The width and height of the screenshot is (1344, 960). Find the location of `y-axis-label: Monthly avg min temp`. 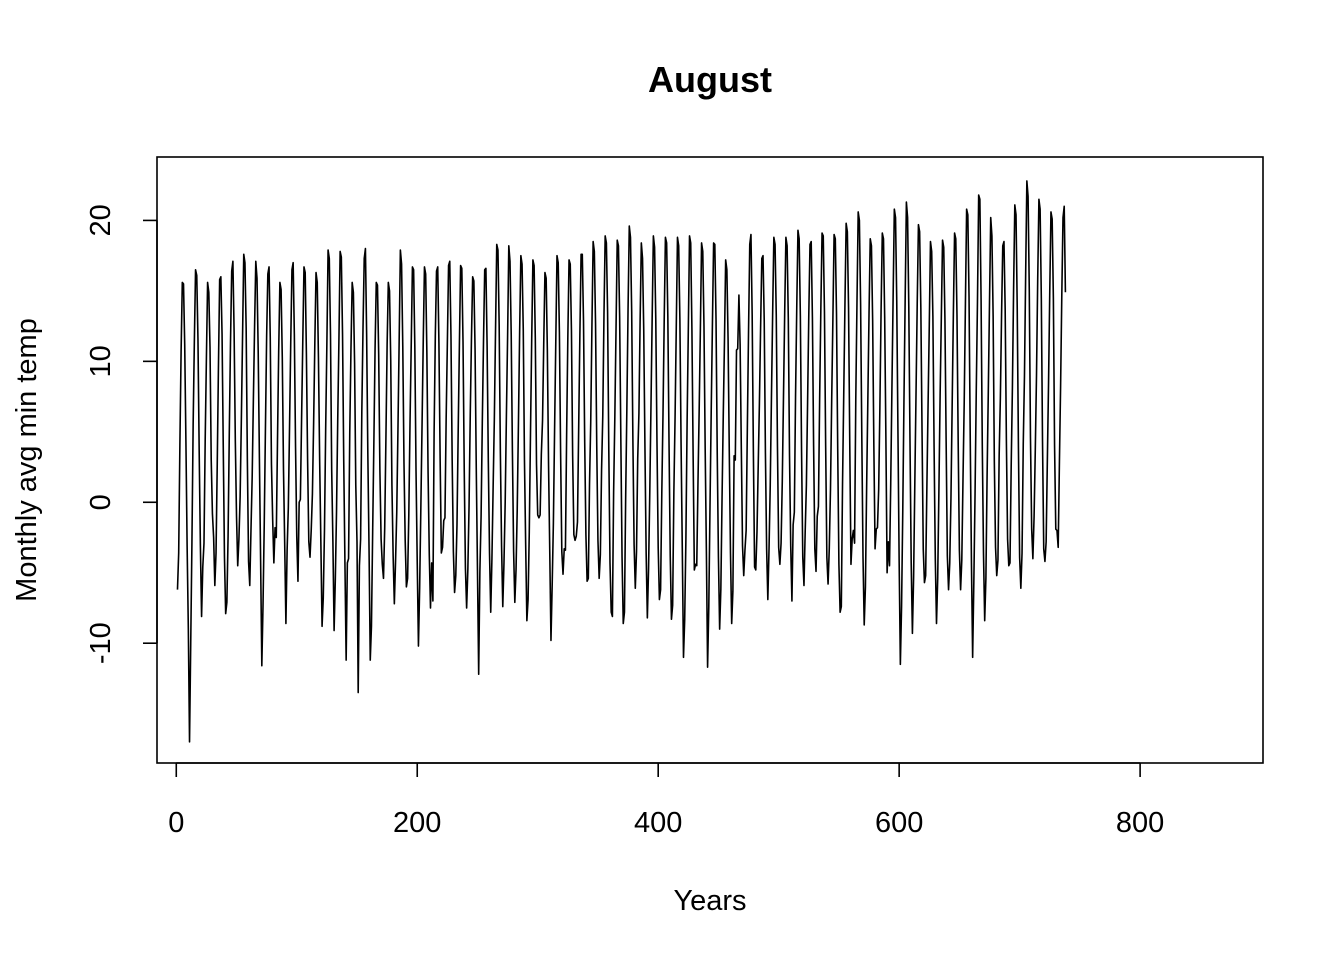

y-axis-label: Monthly avg min temp is located at coordinates (27, 460).